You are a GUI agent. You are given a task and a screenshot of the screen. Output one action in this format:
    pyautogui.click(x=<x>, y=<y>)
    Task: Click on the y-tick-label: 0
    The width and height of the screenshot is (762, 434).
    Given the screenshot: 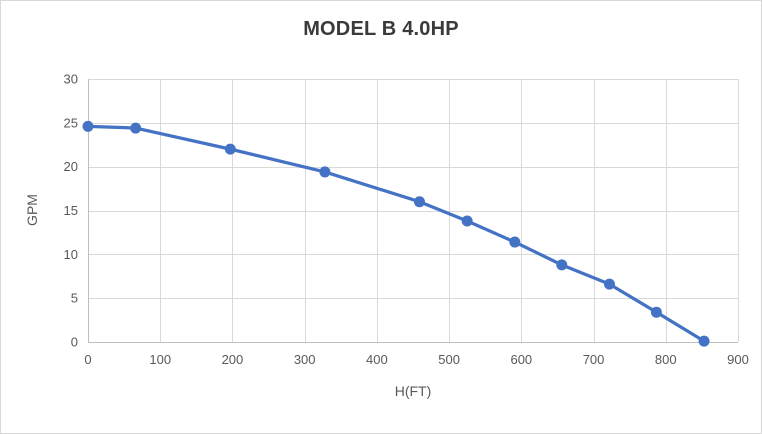 What is the action you would take?
    pyautogui.click(x=74, y=342)
    